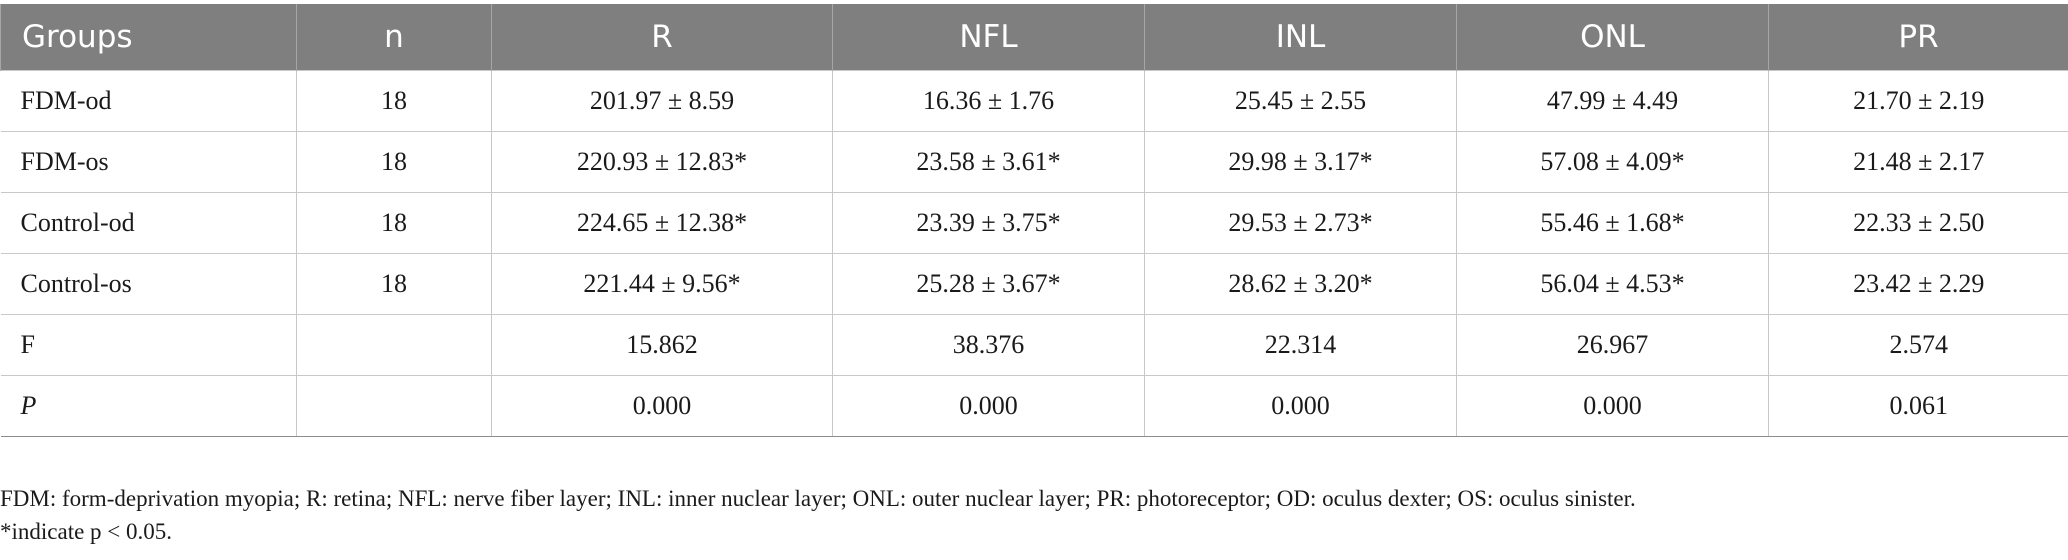  I want to click on cell-nfl: 16.36 ± 1.76, so click(988, 101).